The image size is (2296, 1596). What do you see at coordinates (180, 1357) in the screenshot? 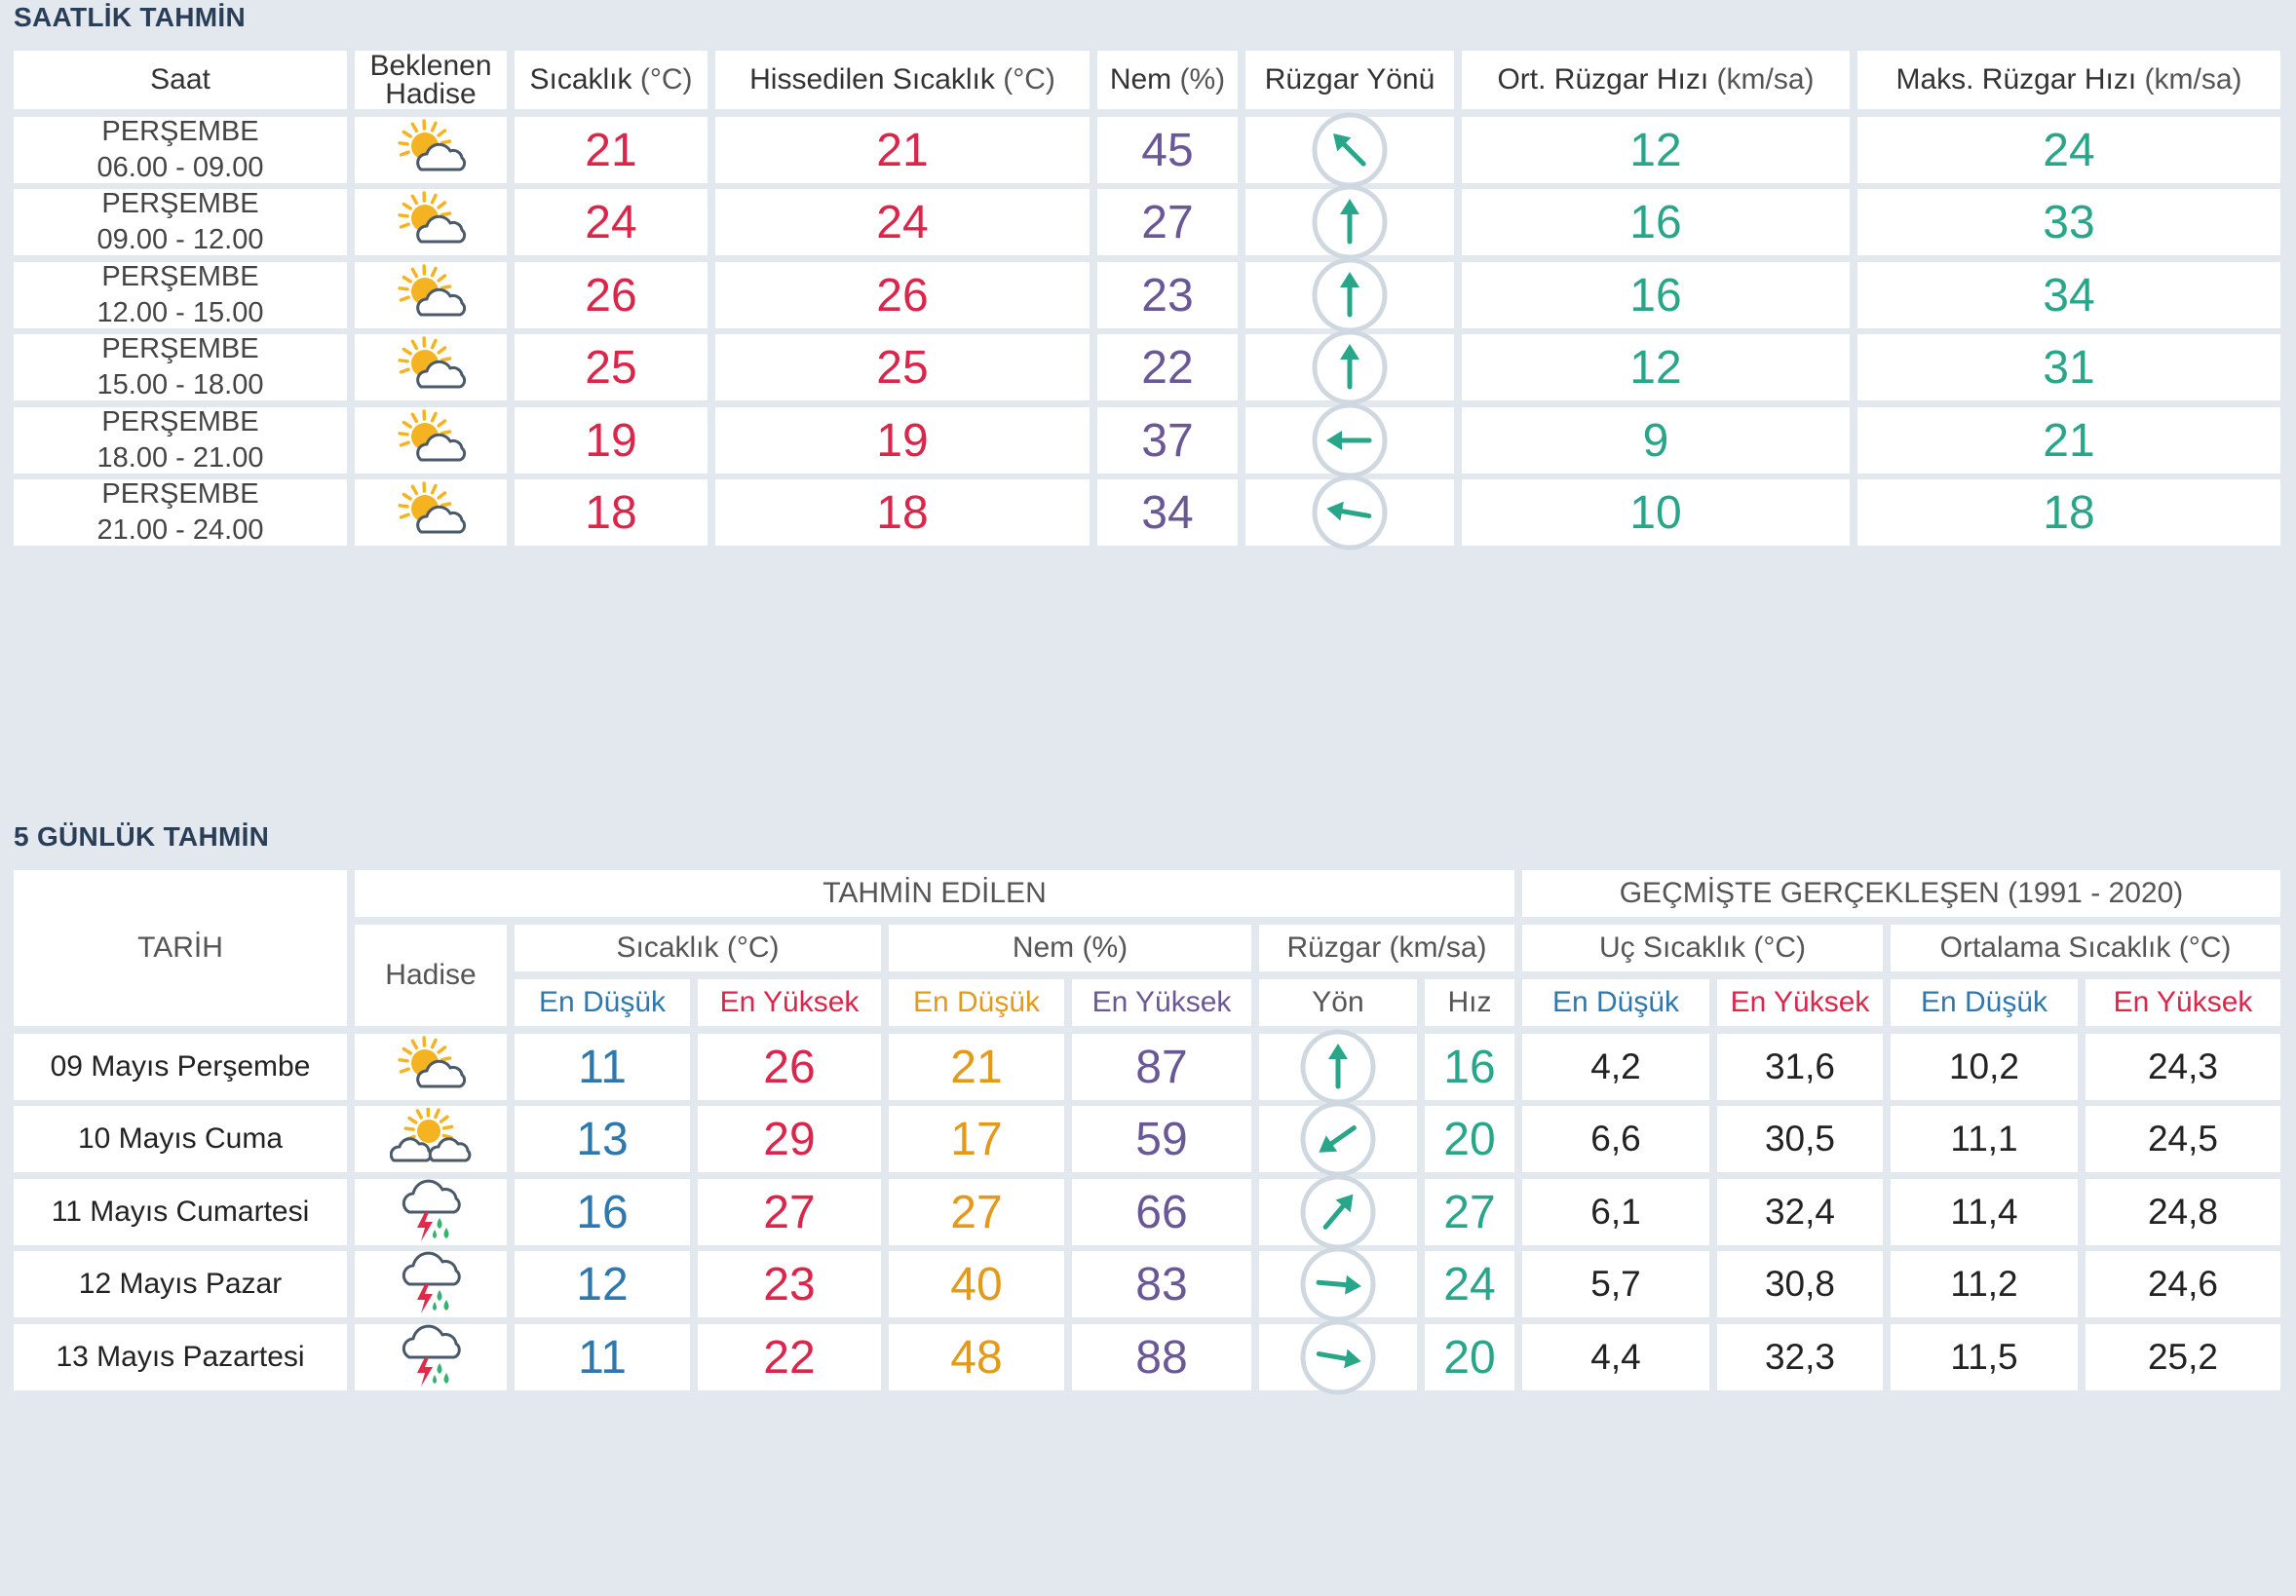
I see `date-label: 13 Mayıs Pazartesi` at bounding box center [180, 1357].